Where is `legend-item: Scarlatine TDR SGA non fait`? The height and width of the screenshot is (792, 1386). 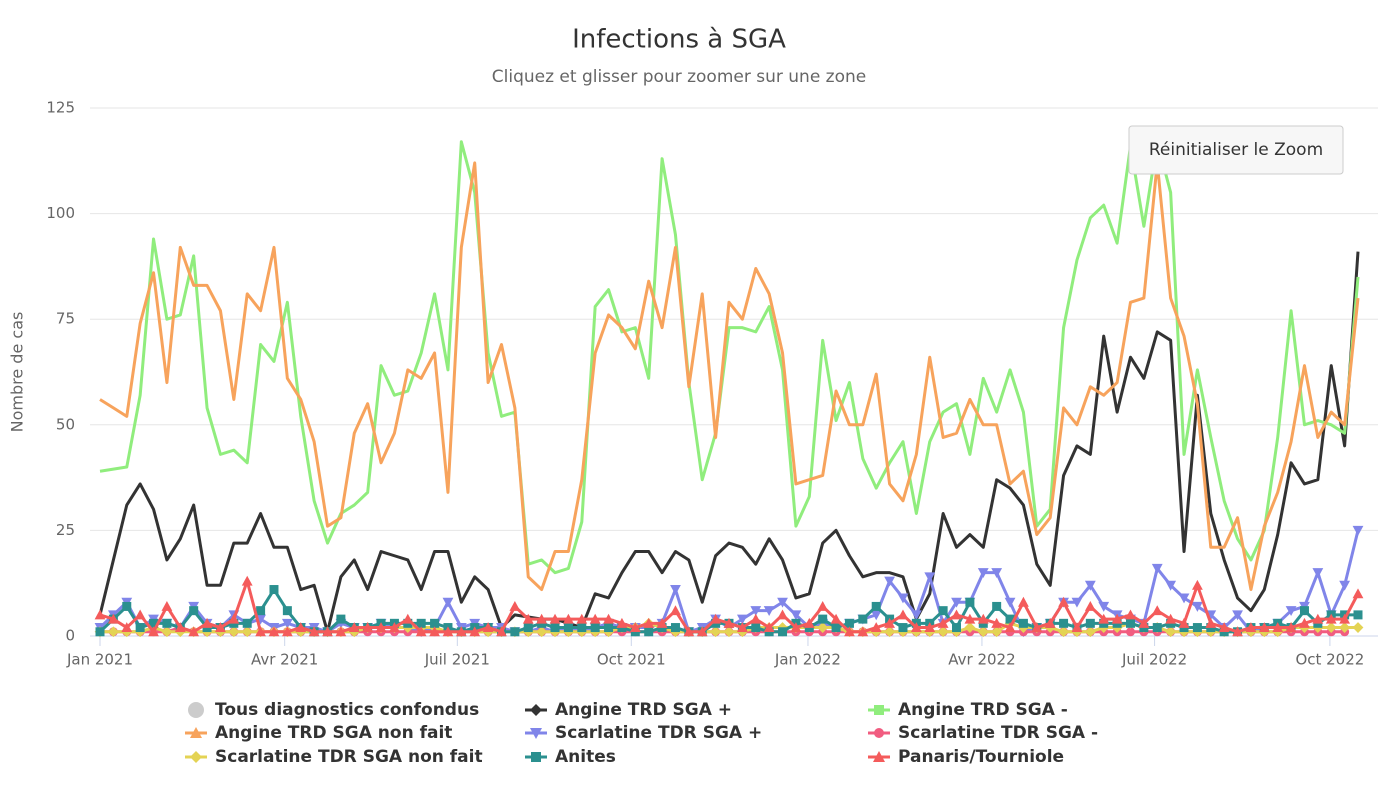 legend-item: Scarlatine TDR SGA non fait is located at coordinates (334, 757).